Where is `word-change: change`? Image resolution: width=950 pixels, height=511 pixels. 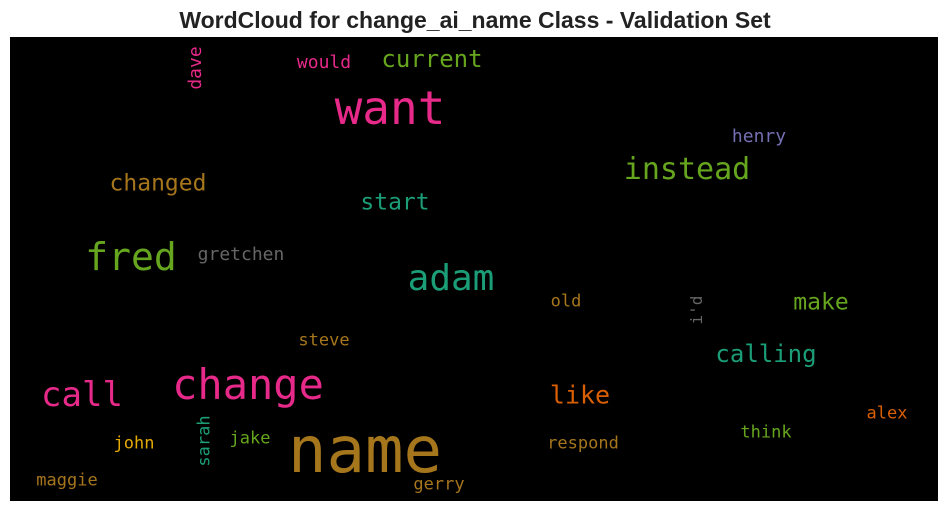 word-change: change is located at coordinates (248, 384).